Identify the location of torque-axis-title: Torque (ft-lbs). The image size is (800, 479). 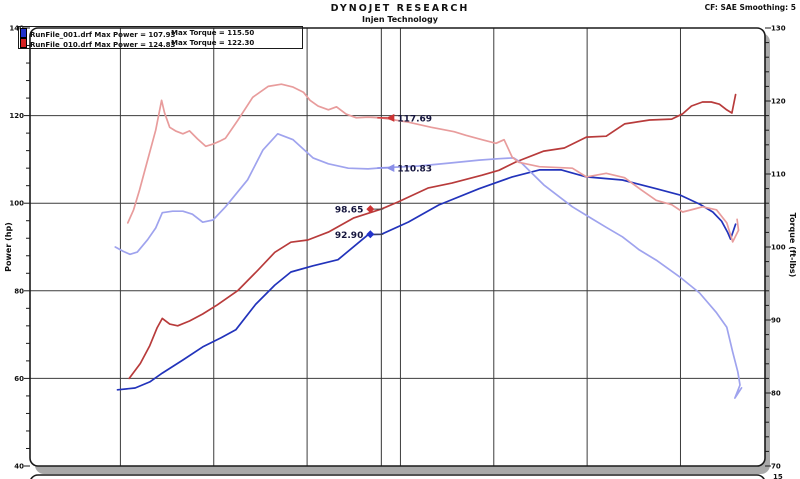
(792, 245).